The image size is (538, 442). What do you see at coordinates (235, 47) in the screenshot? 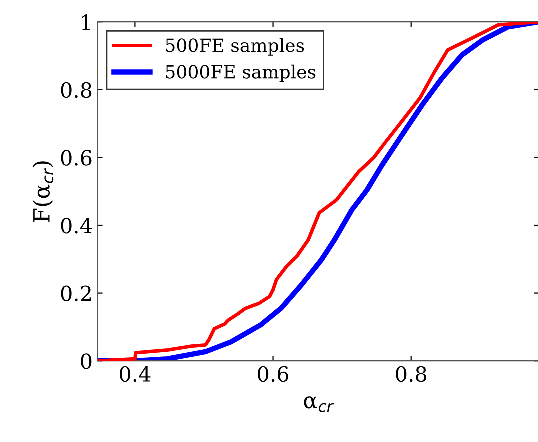
I see `legend-label: 500FE samples` at bounding box center [235, 47].